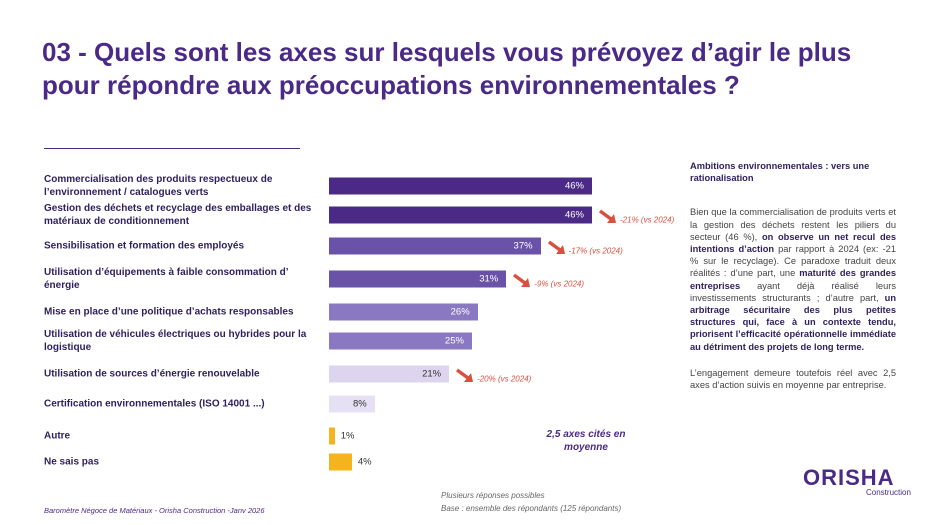 The height and width of the screenshot is (525, 934). I want to click on value-label: 31%, so click(489, 279).